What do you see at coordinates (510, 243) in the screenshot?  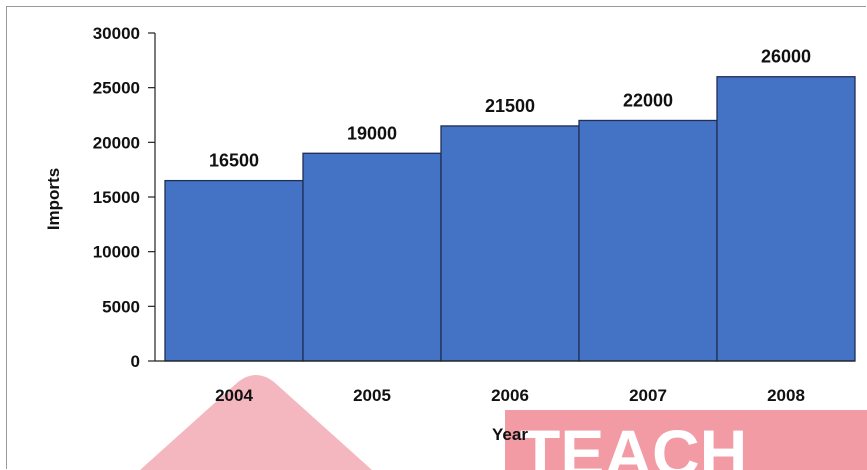 I see `bar-2006` at bounding box center [510, 243].